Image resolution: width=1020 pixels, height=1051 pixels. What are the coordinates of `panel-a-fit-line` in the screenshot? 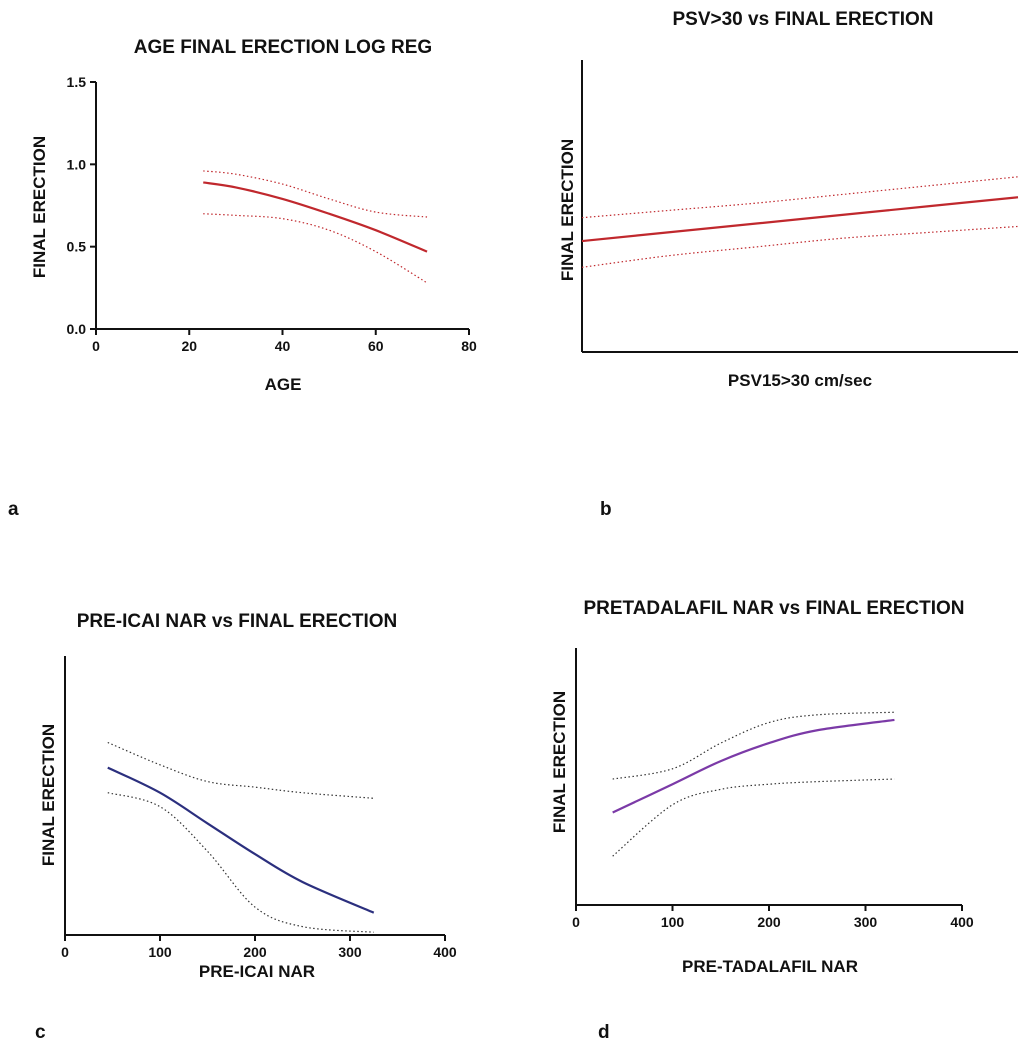 It's located at (315, 217).